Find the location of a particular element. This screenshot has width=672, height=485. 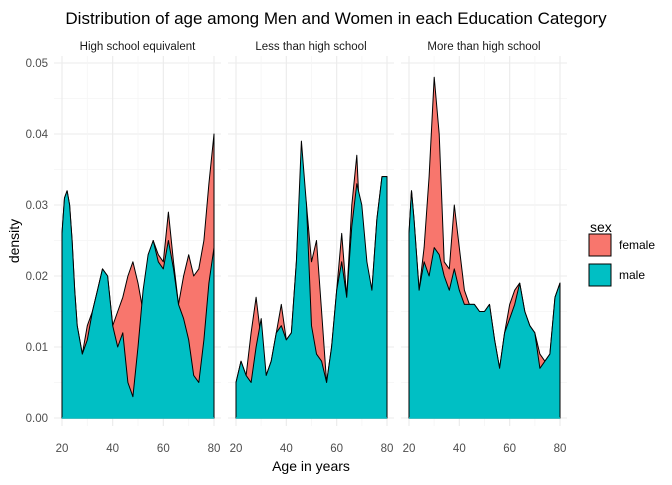

y-tick-label: 0.00 is located at coordinates (37, 419).